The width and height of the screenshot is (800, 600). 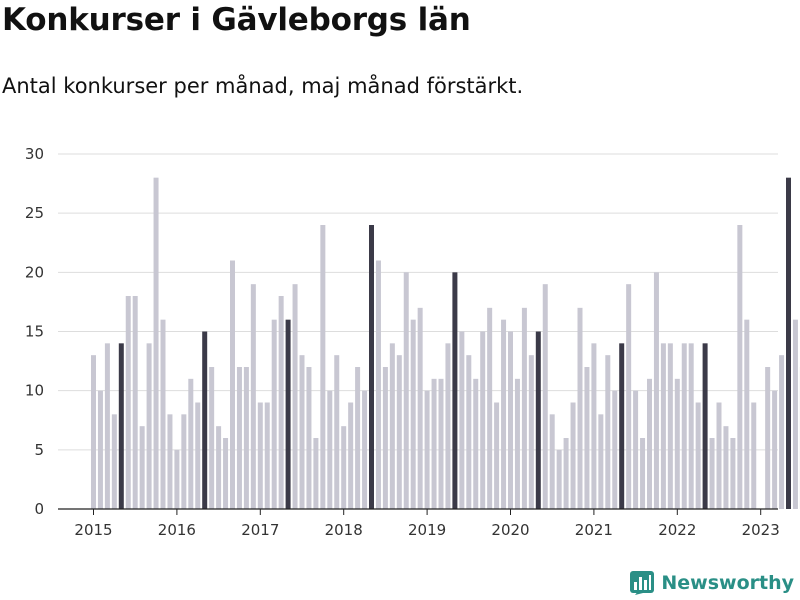 What do you see at coordinates (594, 530) in the screenshot?
I see `x-tick-label: 2021` at bounding box center [594, 530].